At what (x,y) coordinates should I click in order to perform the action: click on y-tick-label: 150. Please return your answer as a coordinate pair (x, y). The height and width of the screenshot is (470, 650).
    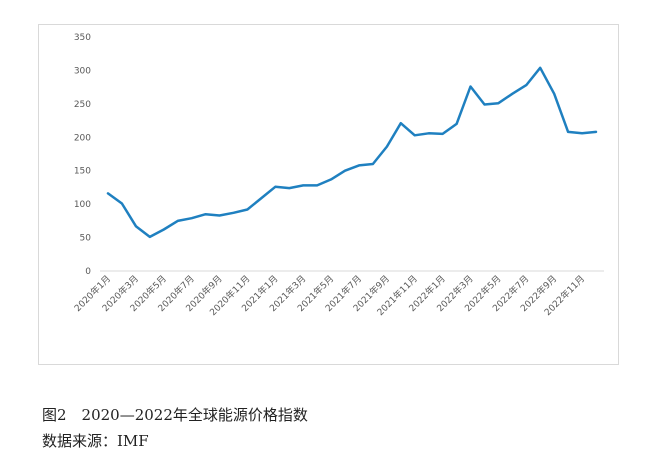
    Looking at the image, I should click on (82, 172).